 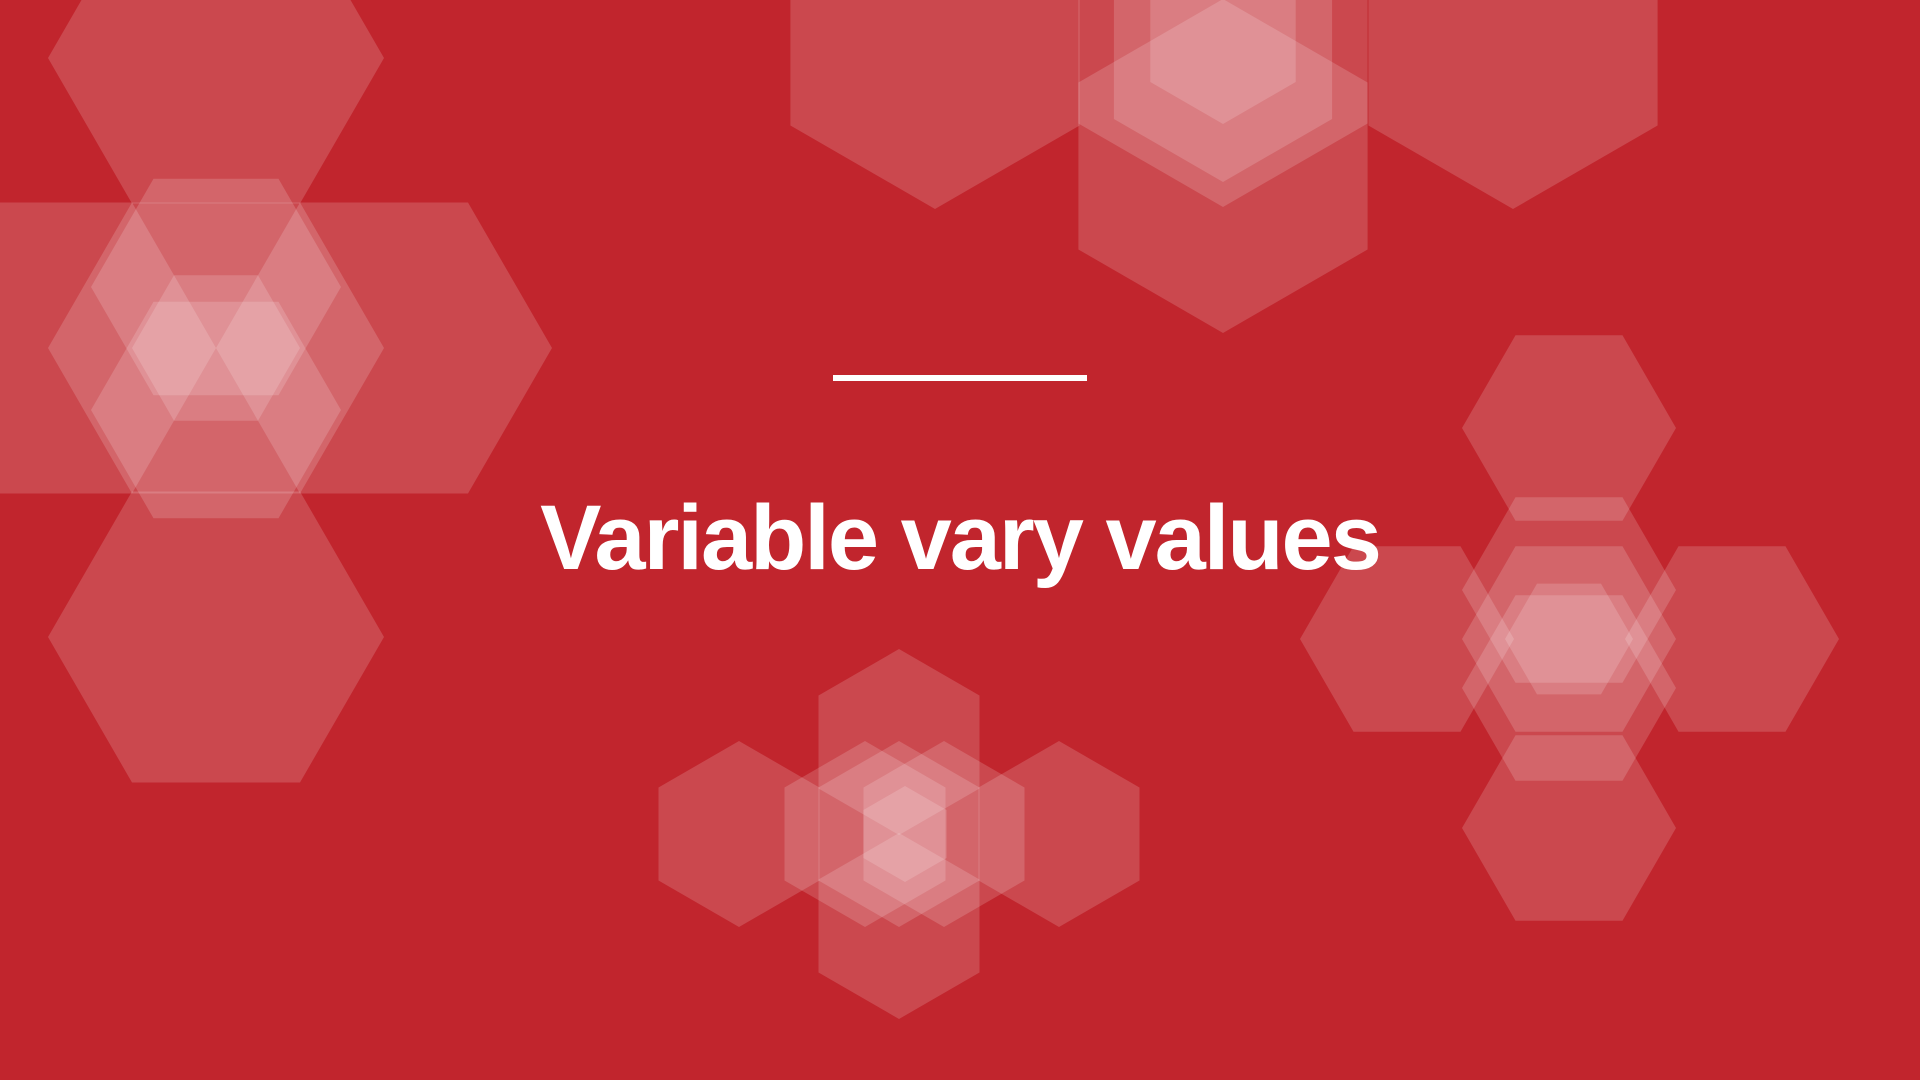 I want to click on slide-title: Variable vary values, so click(x=961, y=538).